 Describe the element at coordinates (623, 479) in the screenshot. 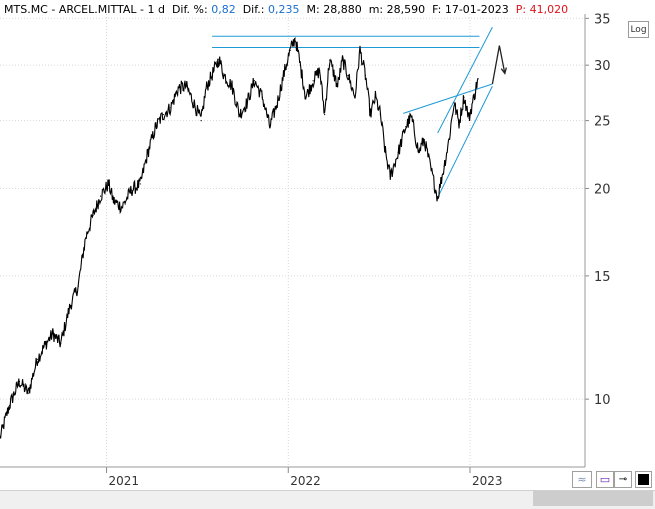

I see `pin-icon: ⊸` at that location.